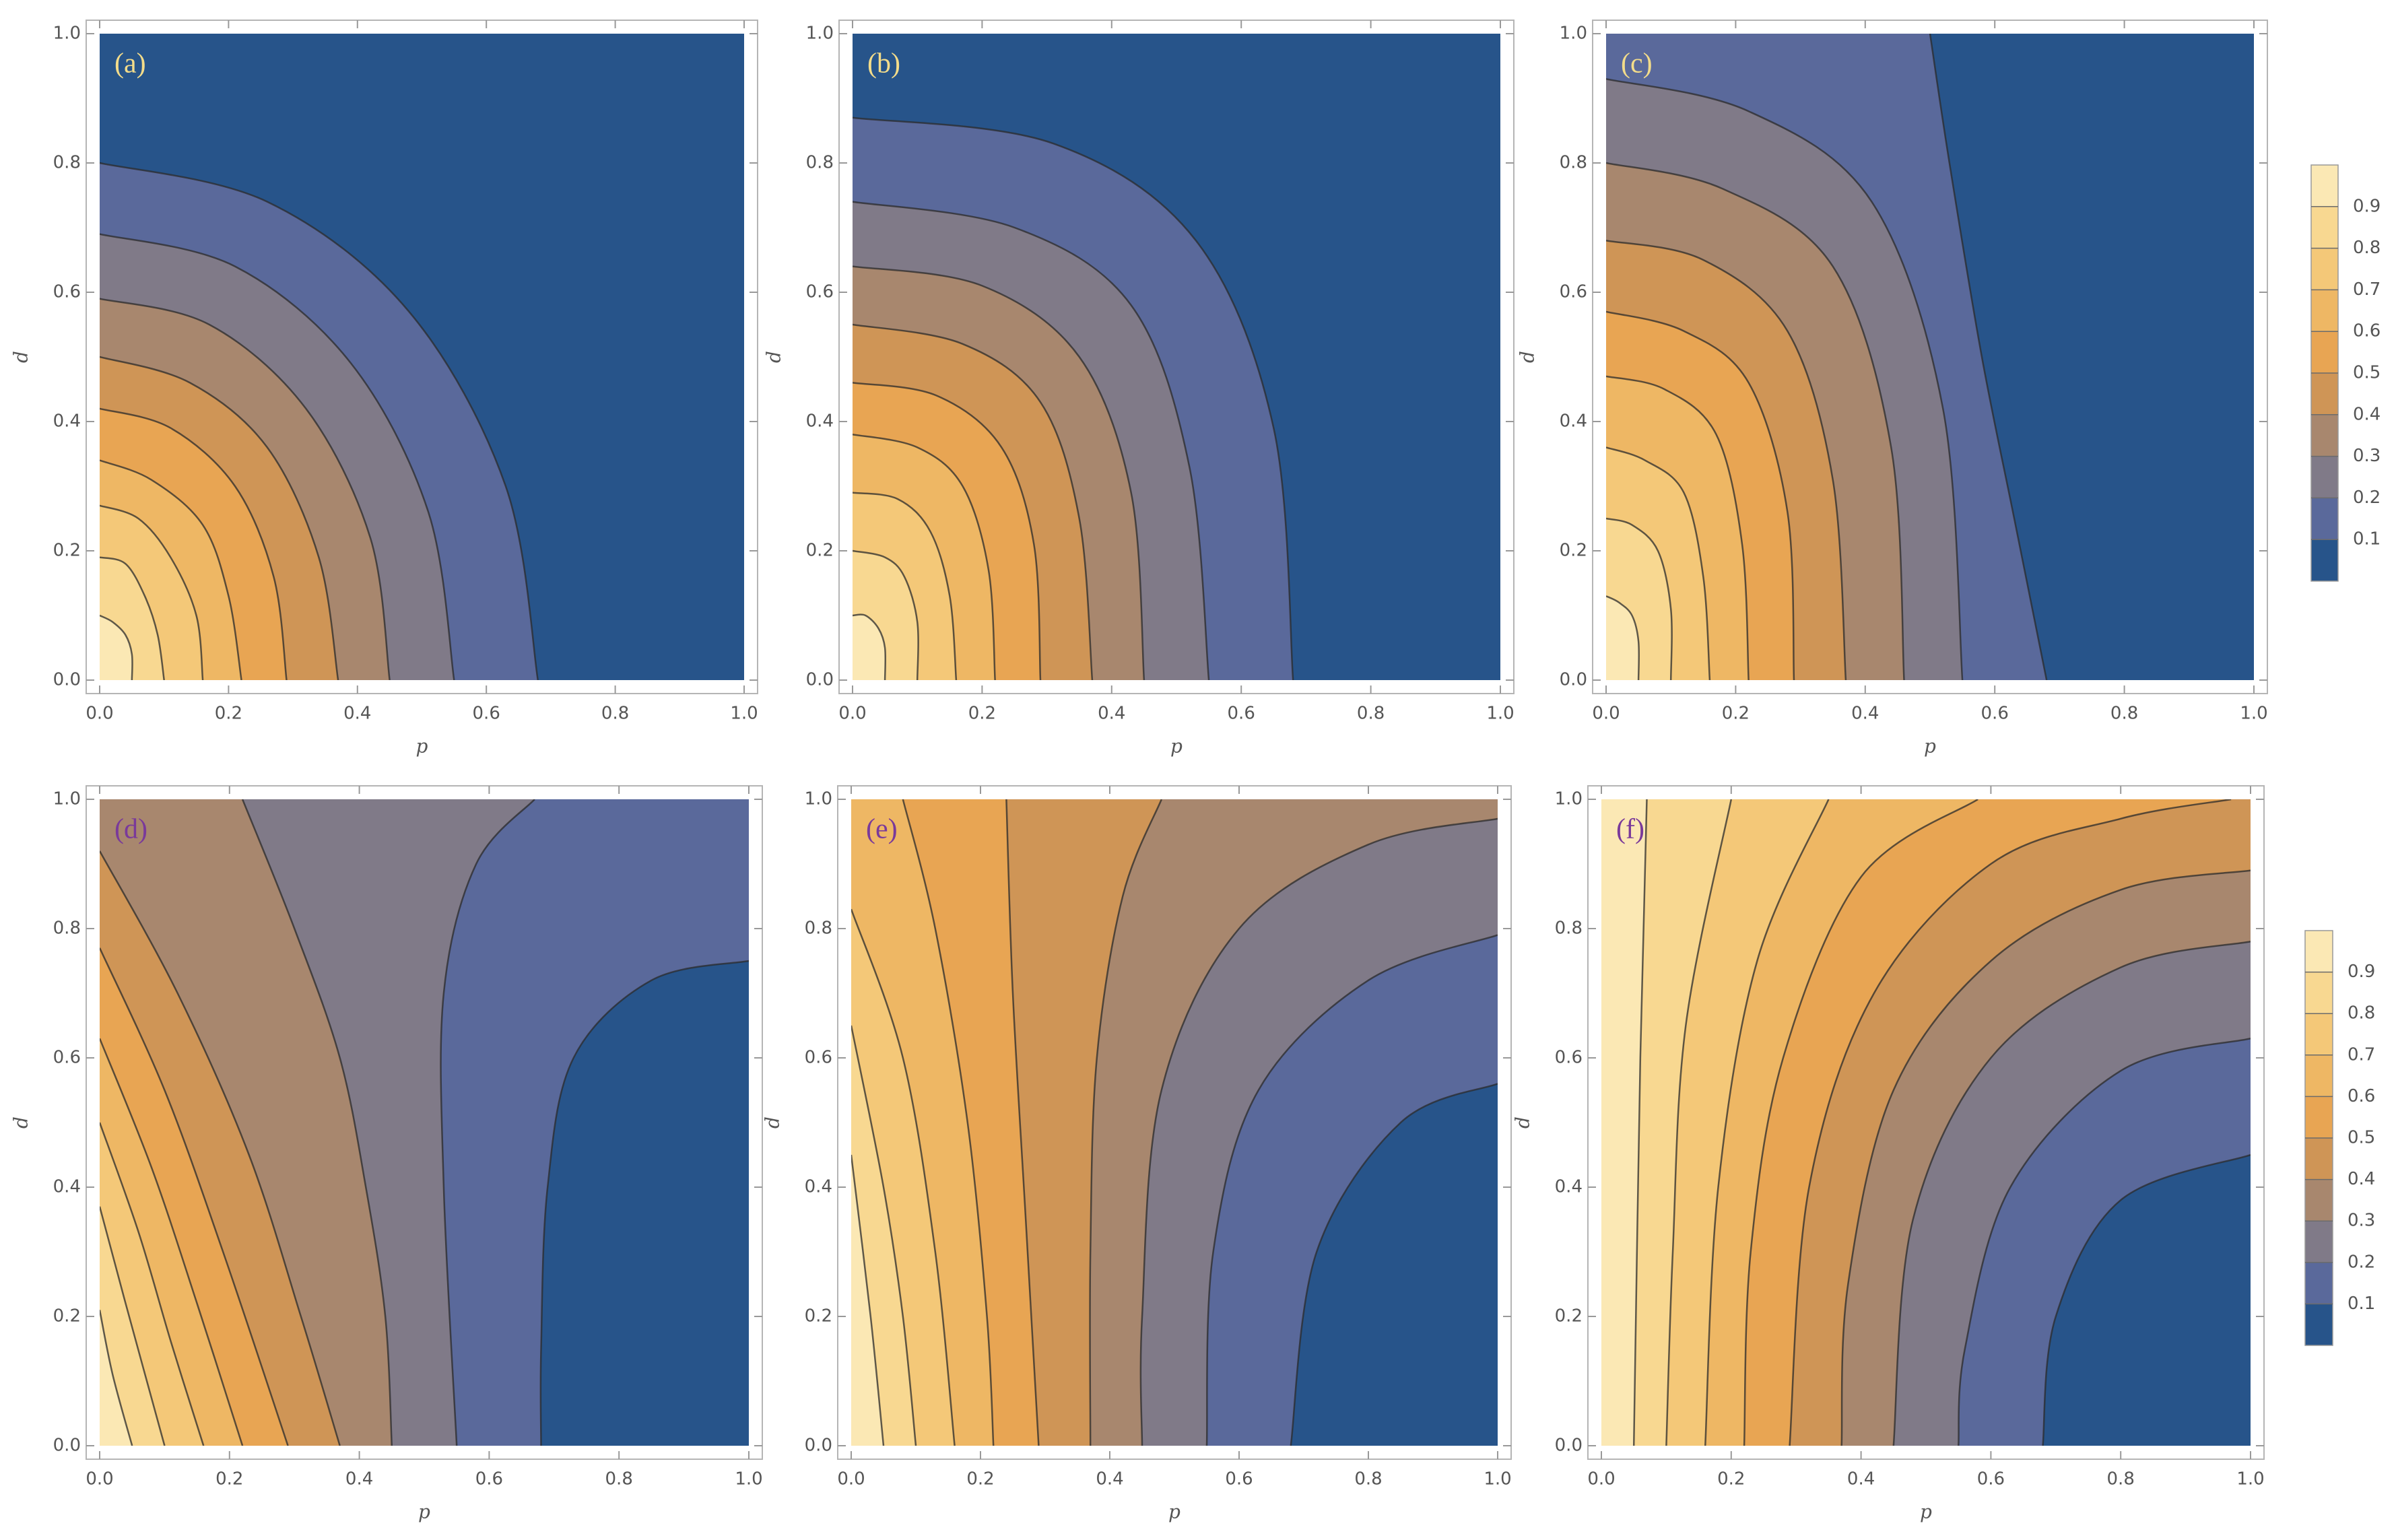  I want to click on colorbar-label: 0.5, so click(2367, 373).